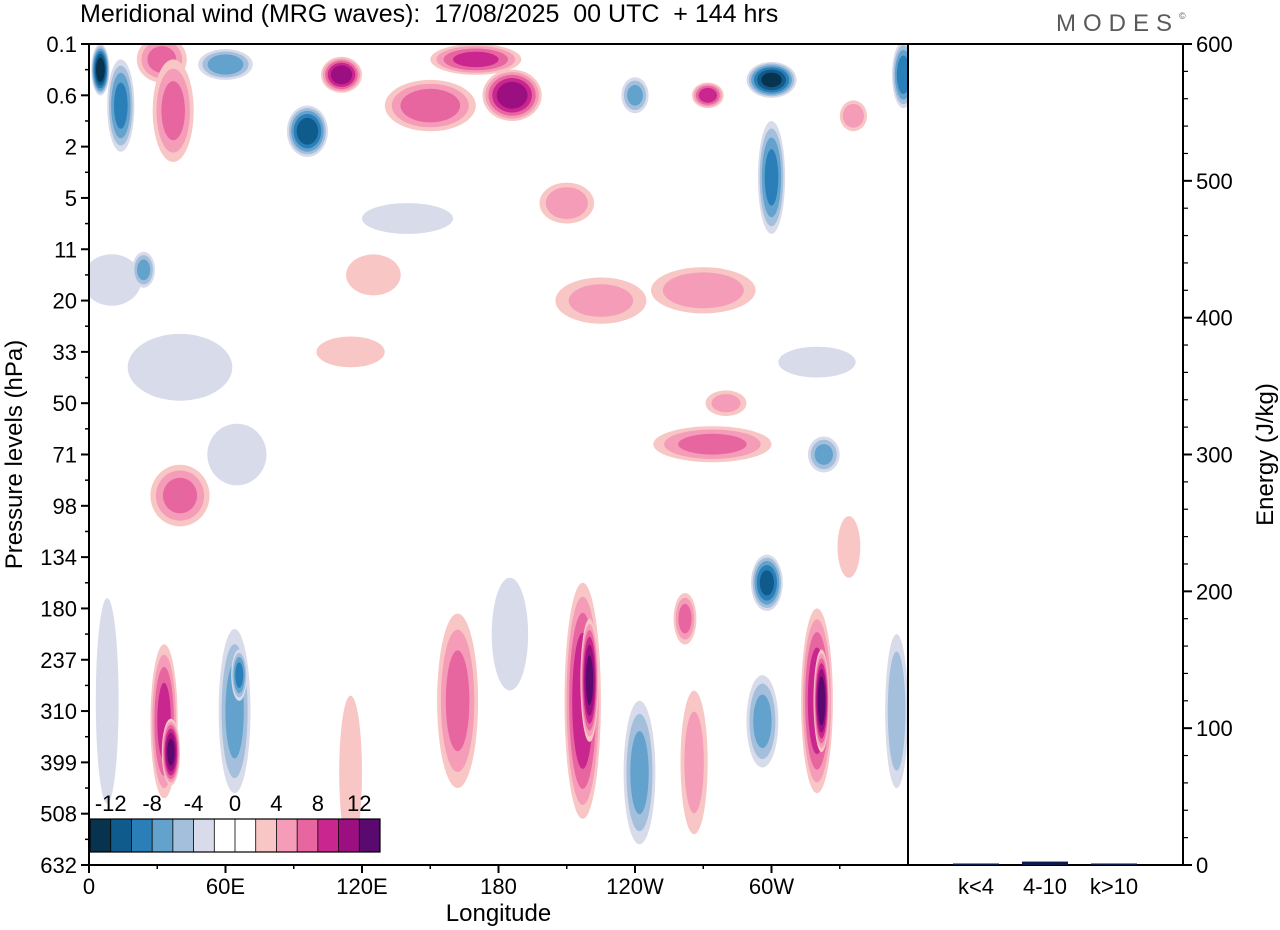 This screenshot has width=1280, height=930. I want to click on y-tick-label: 508, so click(58, 814).